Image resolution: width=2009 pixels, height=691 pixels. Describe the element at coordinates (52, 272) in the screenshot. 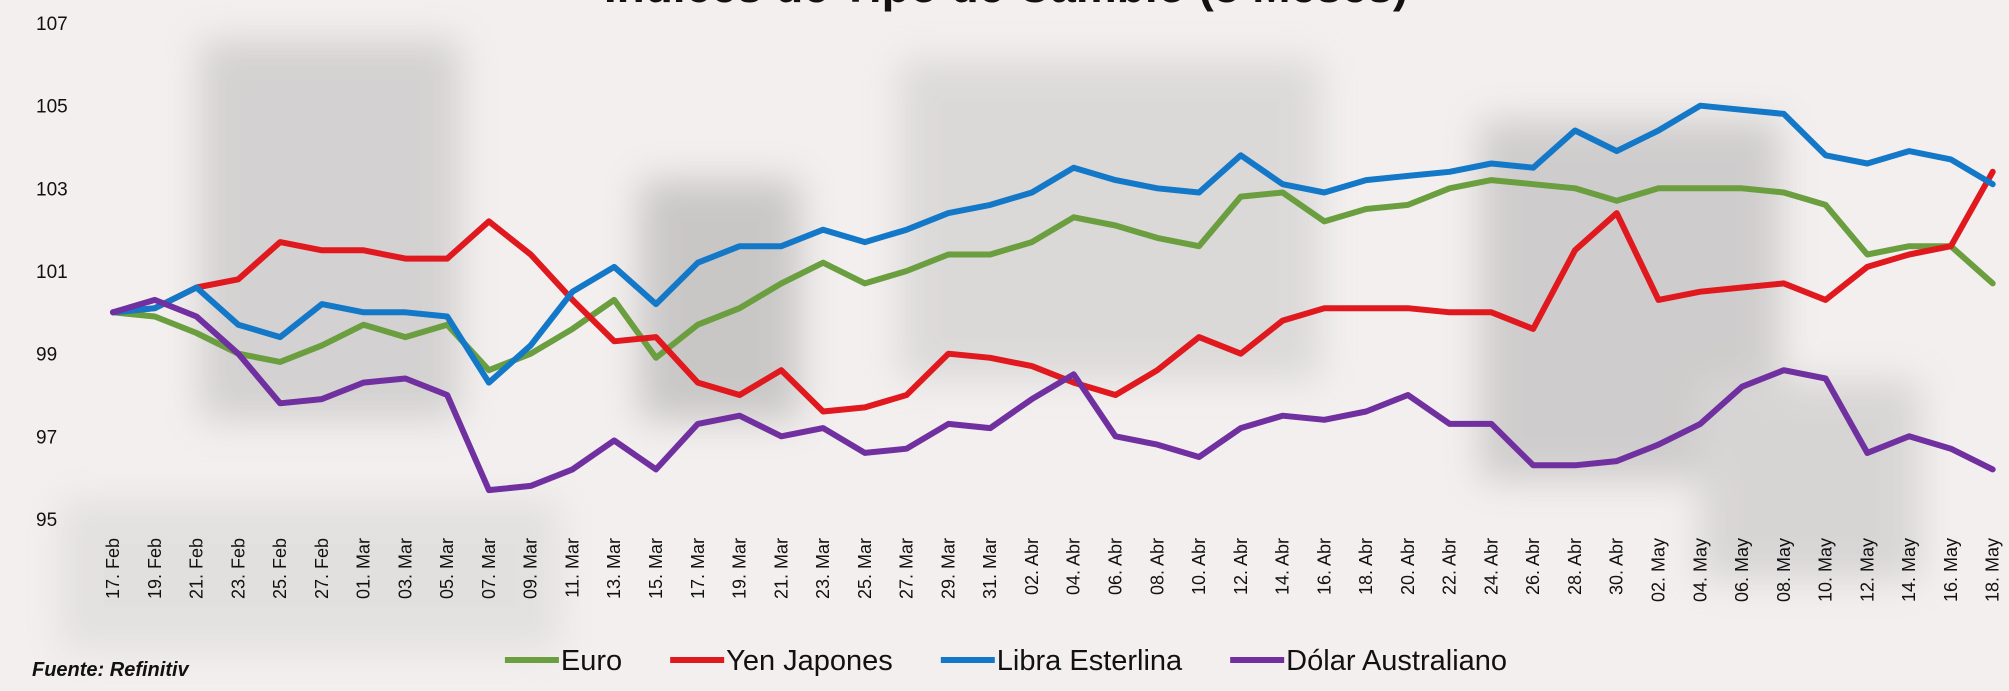

I see `y-tick-label: 101` at that location.